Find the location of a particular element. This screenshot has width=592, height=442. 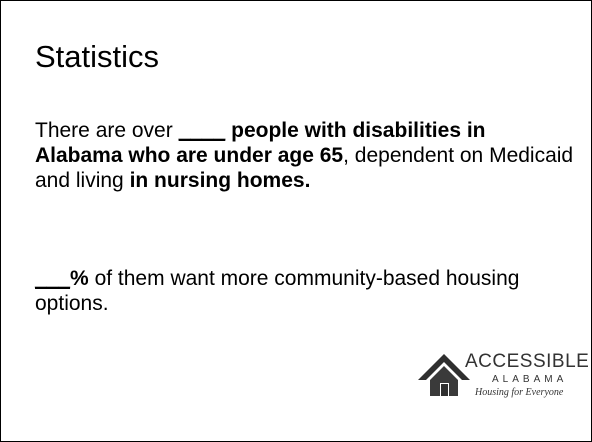

paragraph-bold-text: in nursing homes. is located at coordinates (220, 180).